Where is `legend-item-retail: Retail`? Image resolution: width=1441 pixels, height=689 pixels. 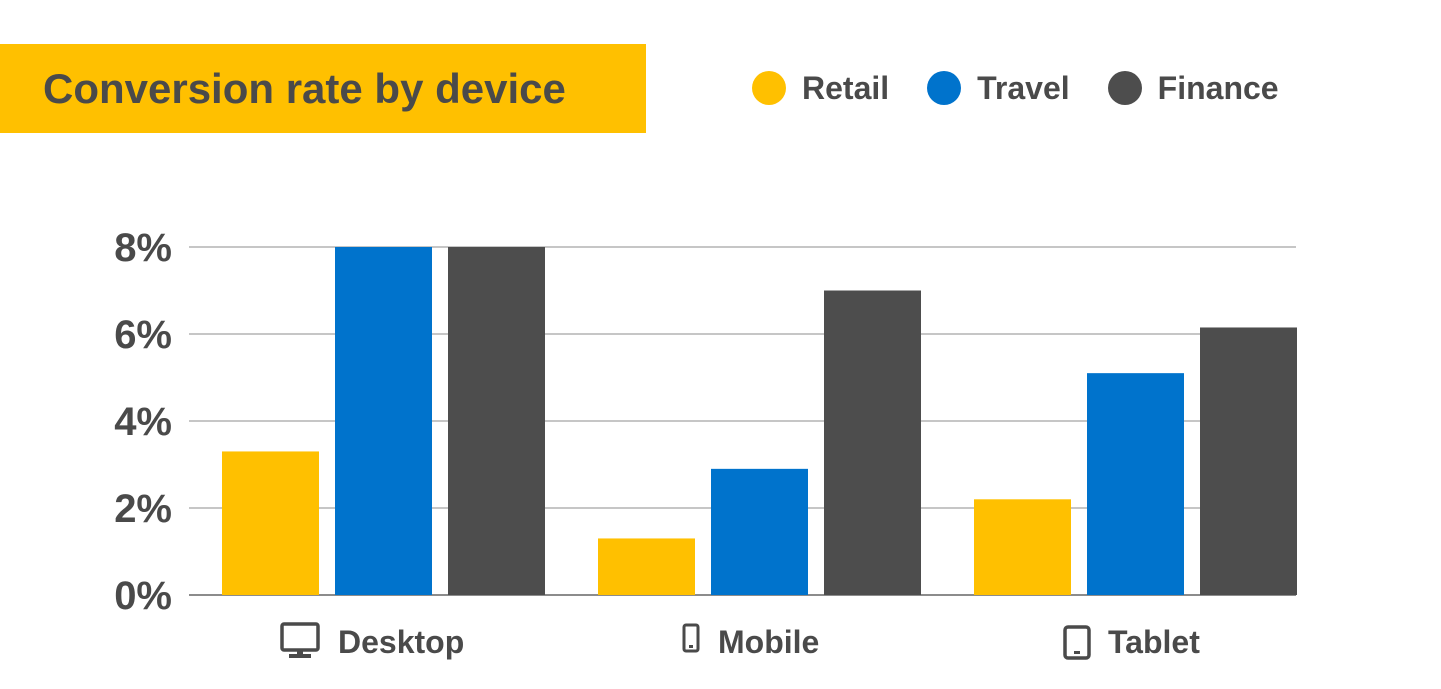
legend-item-retail: Retail is located at coordinates (820, 88).